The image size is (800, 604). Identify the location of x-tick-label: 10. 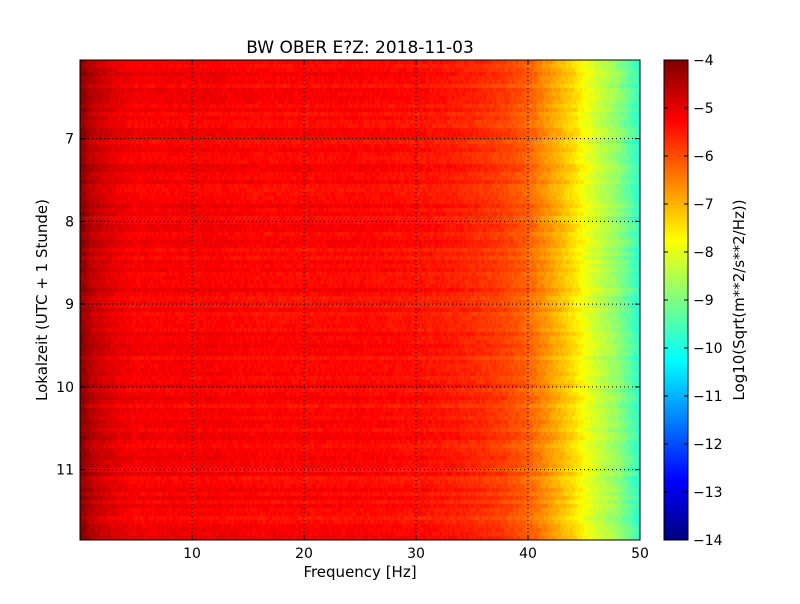
(192, 554).